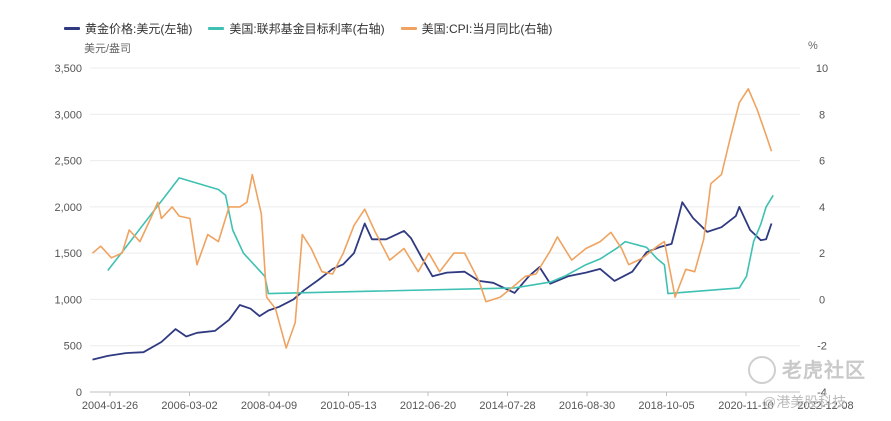 This screenshot has width=891, height=421. What do you see at coordinates (822, 69) in the screenshot?
I see `y-right-tick-label: 10` at bounding box center [822, 69].